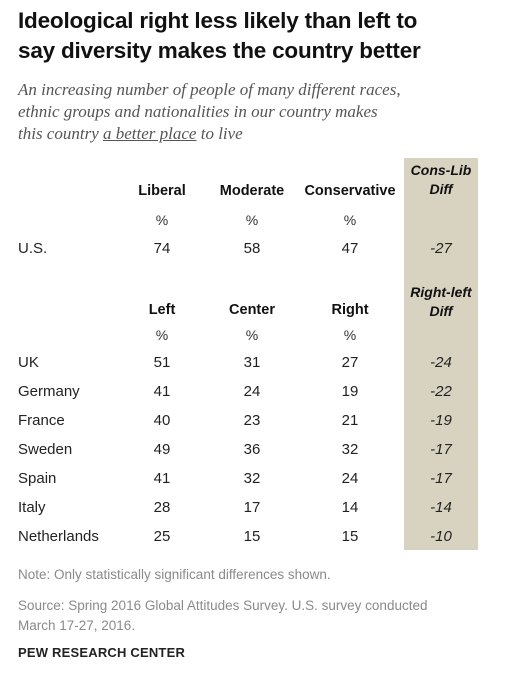 The width and height of the screenshot is (507, 675). What do you see at coordinates (441, 536) in the screenshot?
I see `europe-diff-cell: -10` at bounding box center [441, 536].